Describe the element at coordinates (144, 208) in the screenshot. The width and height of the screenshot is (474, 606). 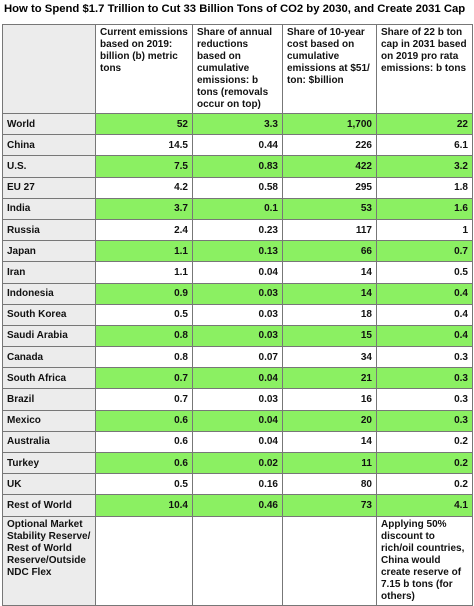
I see `cell: 3.7` at that location.